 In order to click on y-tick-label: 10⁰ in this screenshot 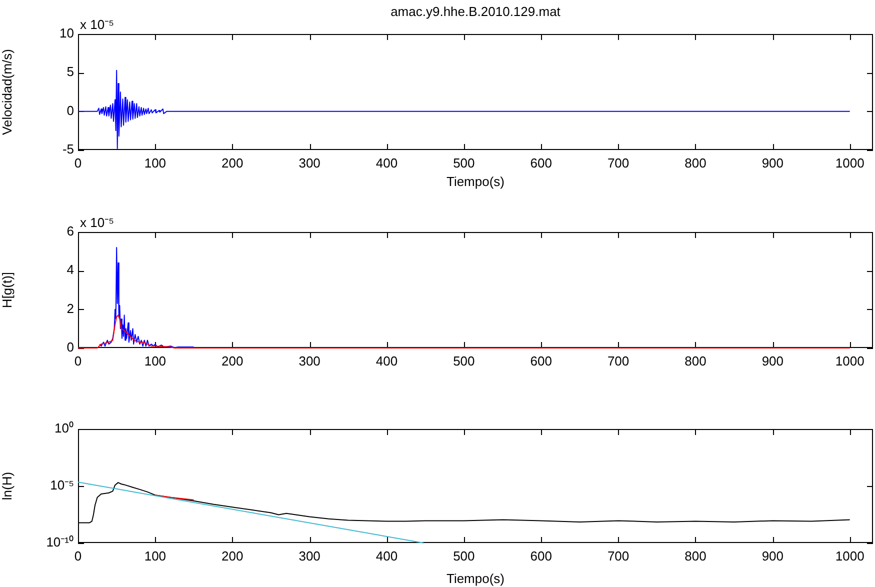, I will do `click(64, 428)`.